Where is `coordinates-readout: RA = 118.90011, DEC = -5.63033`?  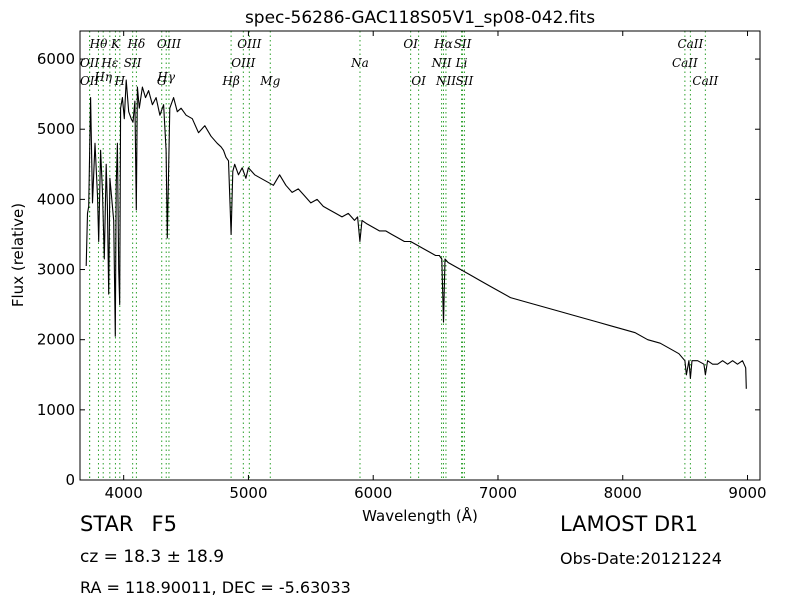
coordinates-readout: RA = 118.90011, DEC = -5.63033 is located at coordinates (215, 587).